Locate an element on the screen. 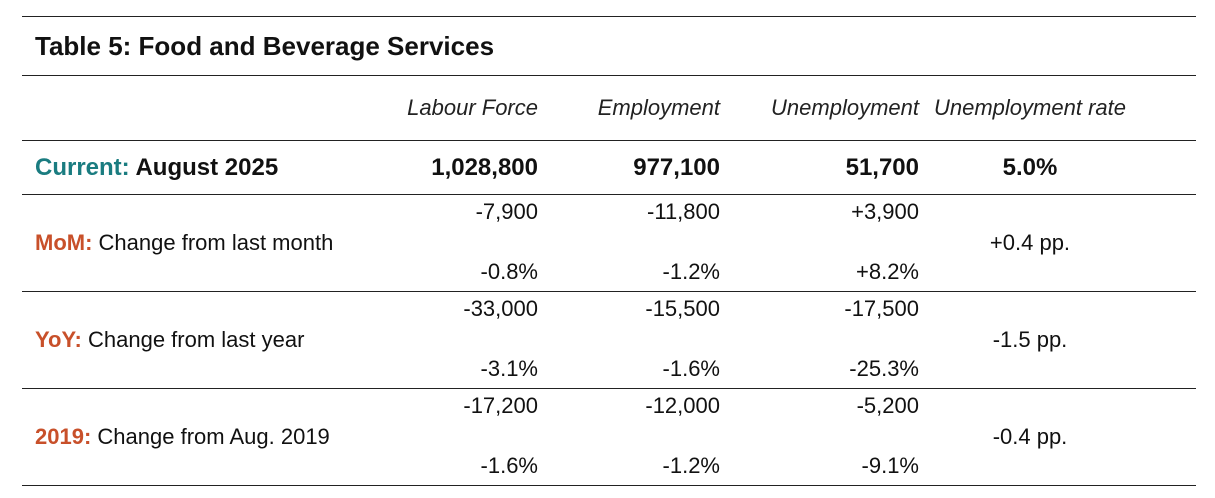 The height and width of the screenshot is (498, 1215). pct-change: -0.8% is located at coordinates (509, 271).